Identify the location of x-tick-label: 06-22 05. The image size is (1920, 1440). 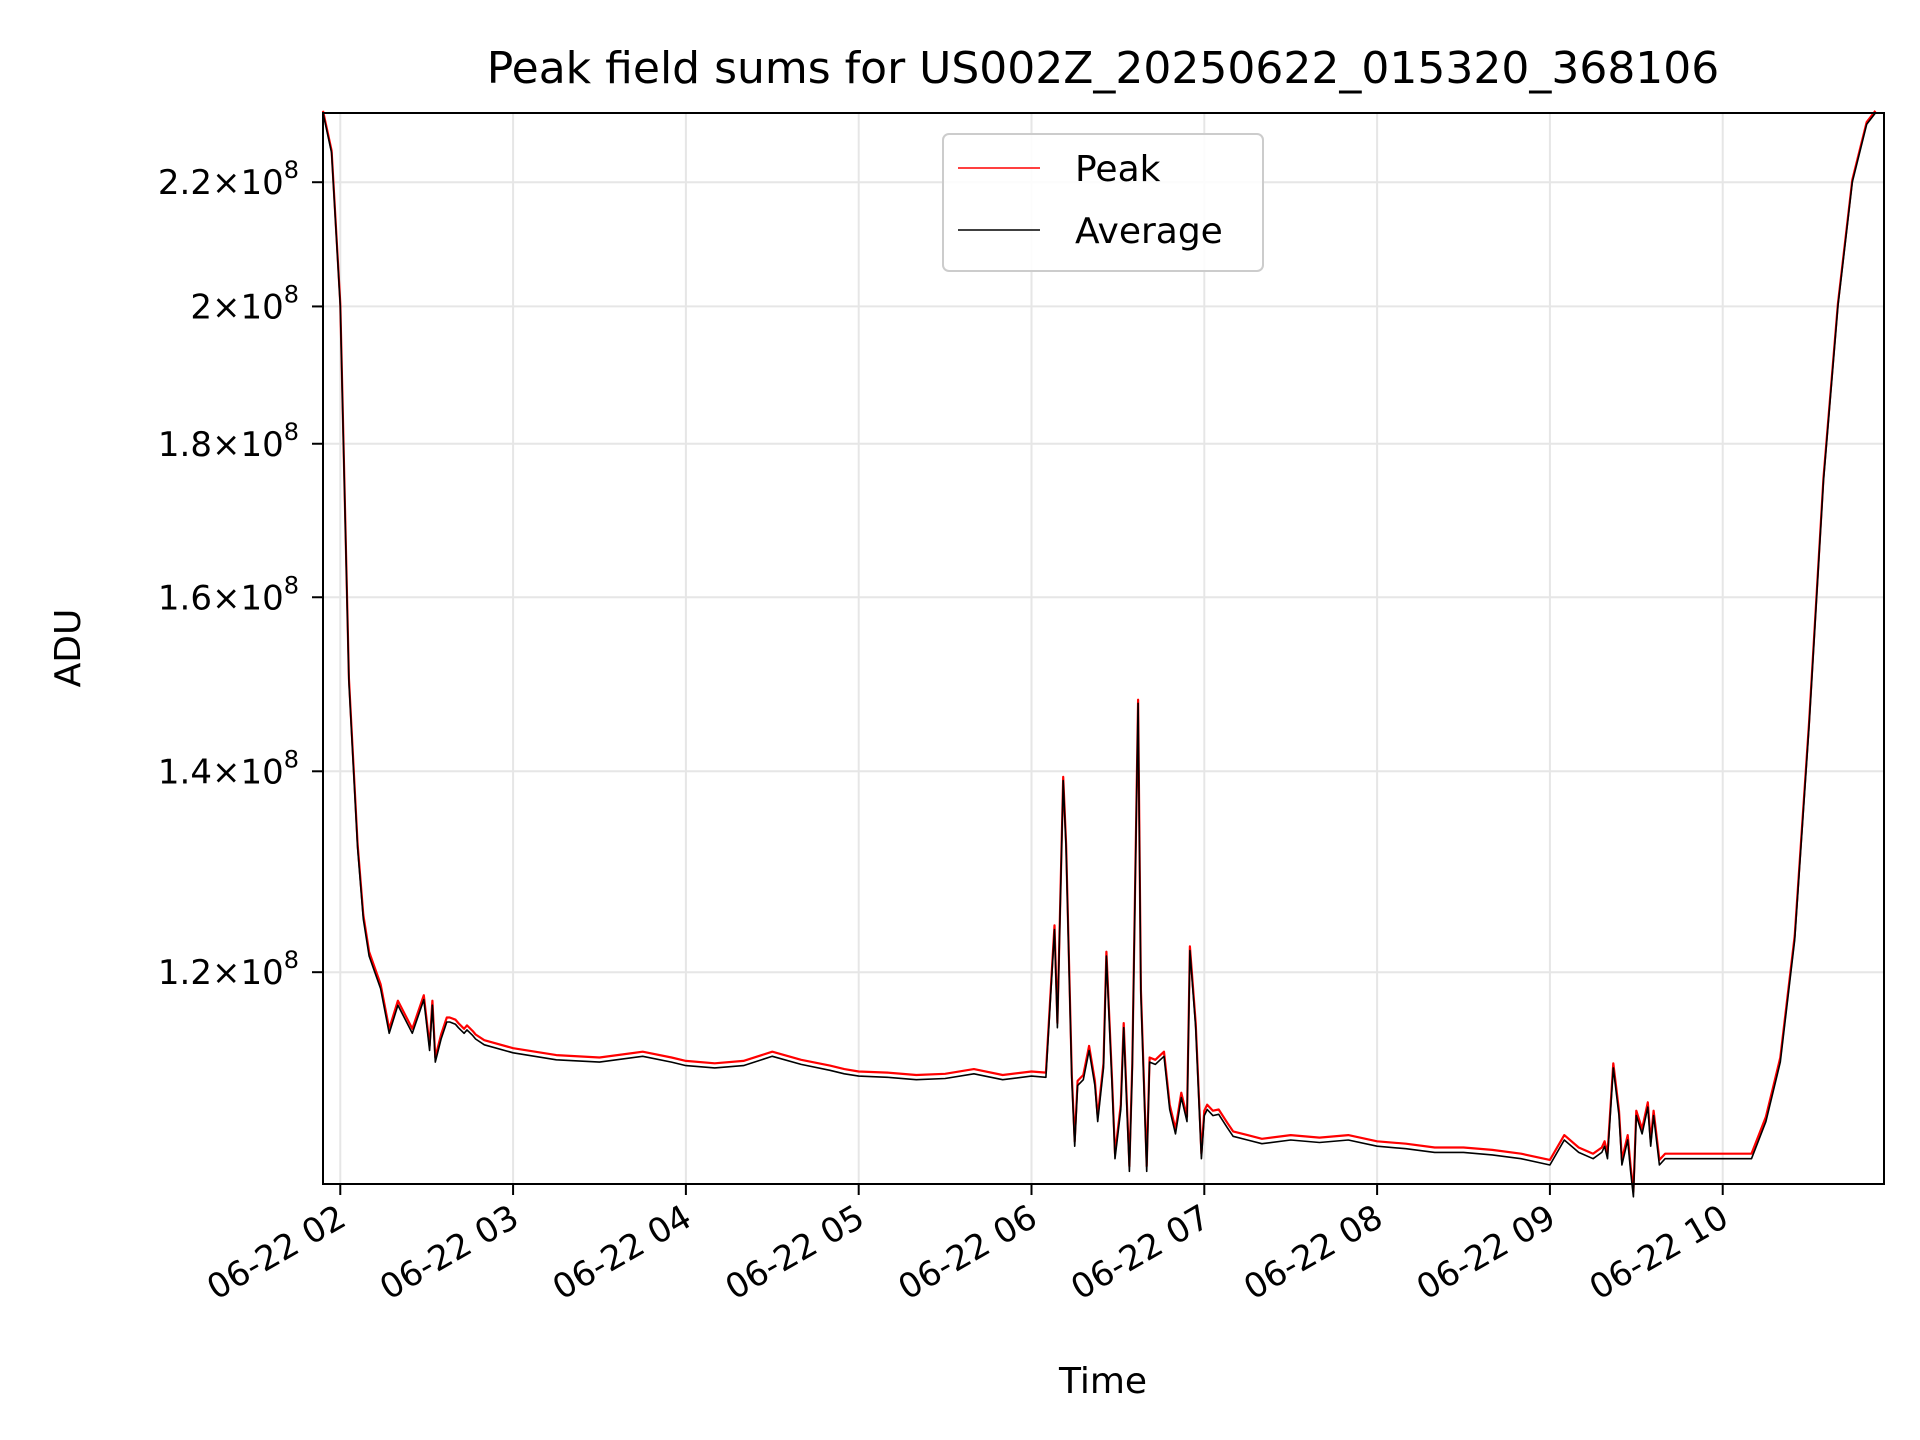
(795, 1252).